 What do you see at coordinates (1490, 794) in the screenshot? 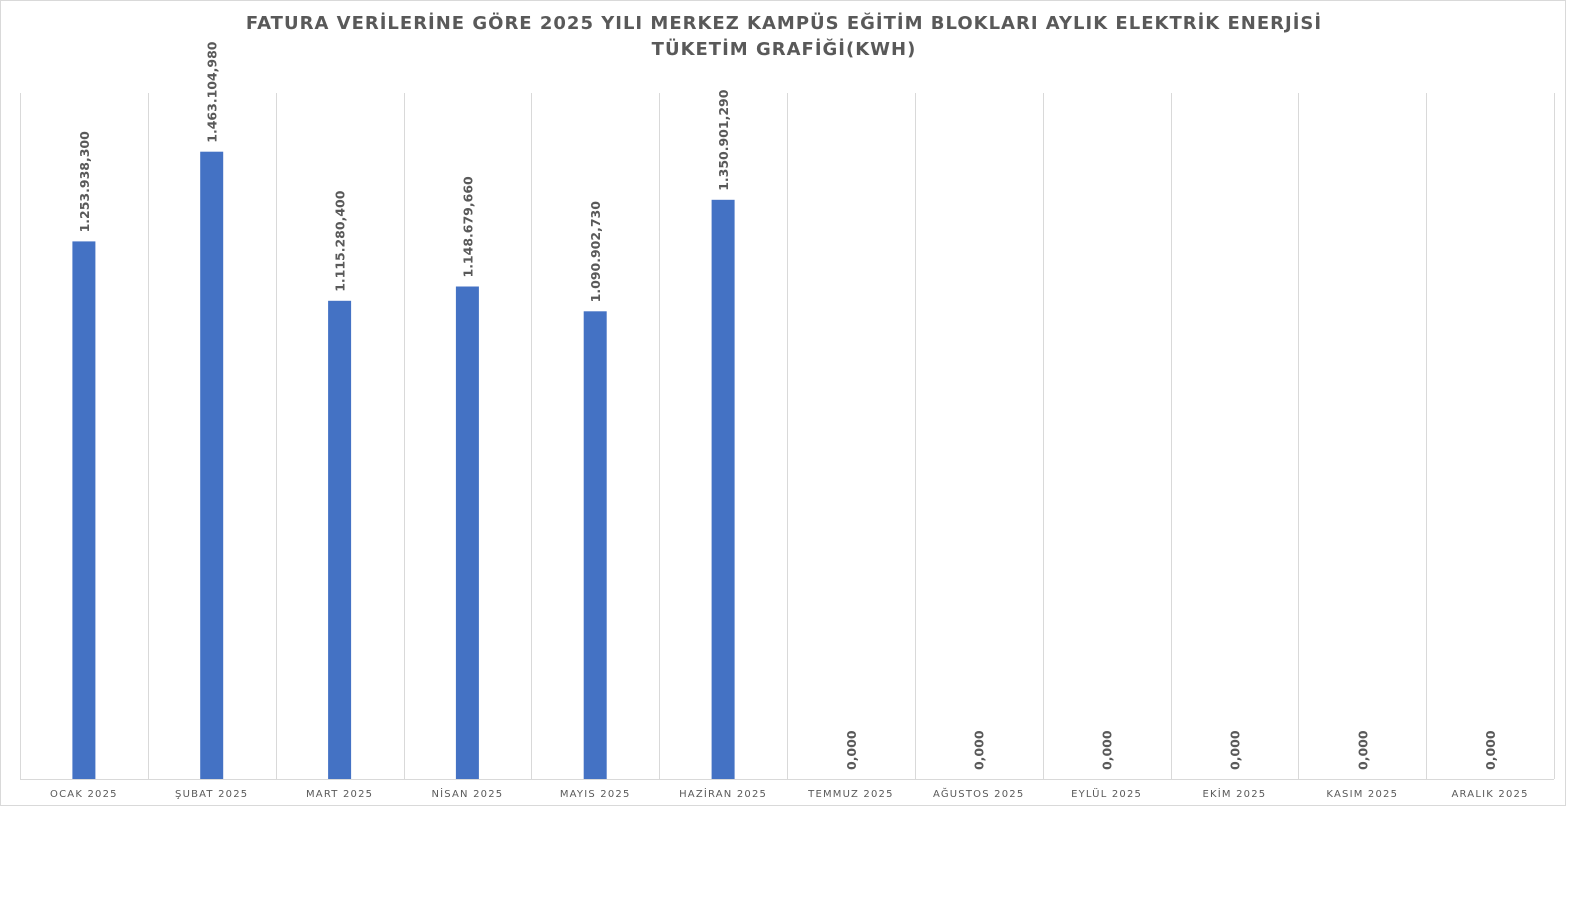
I see `x-tick-label: ARALIK 2025` at bounding box center [1490, 794].